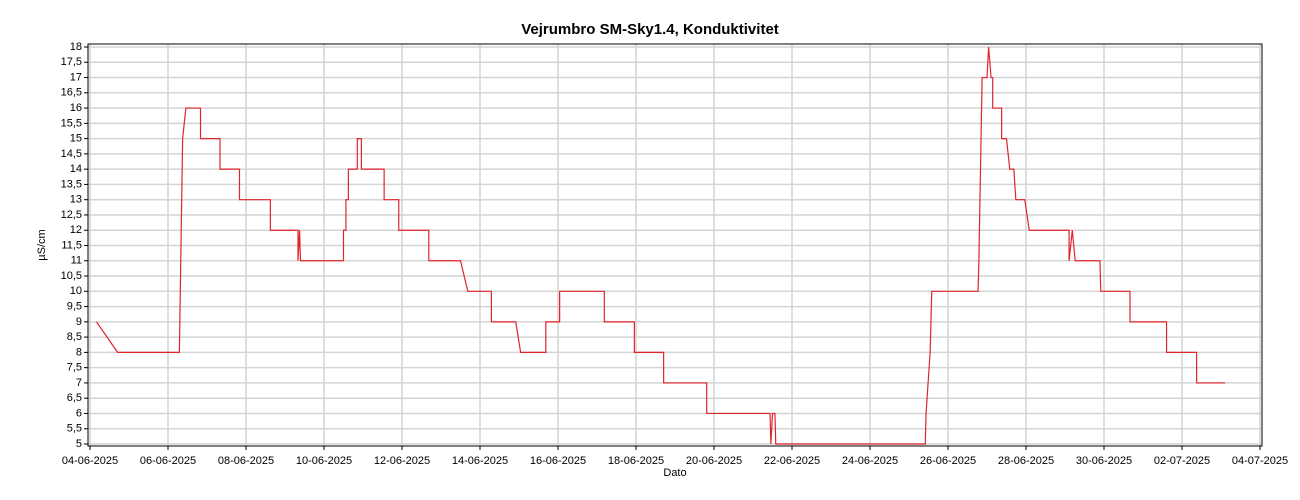 Image resolution: width=1300 pixels, height=500 pixels. I want to click on y-tick-label: 16, so click(76, 108).